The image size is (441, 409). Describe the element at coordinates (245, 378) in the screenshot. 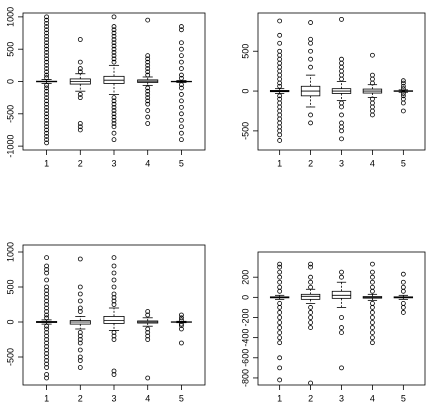

I see `y-tick-label: -800` at that location.